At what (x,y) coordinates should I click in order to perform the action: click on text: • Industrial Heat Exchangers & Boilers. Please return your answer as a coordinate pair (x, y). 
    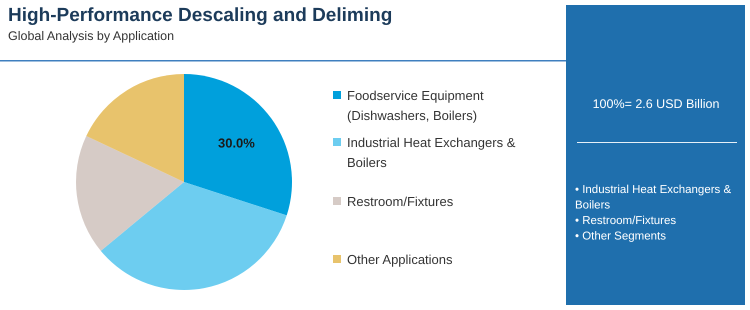
    Looking at the image, I should click on (653, 198).